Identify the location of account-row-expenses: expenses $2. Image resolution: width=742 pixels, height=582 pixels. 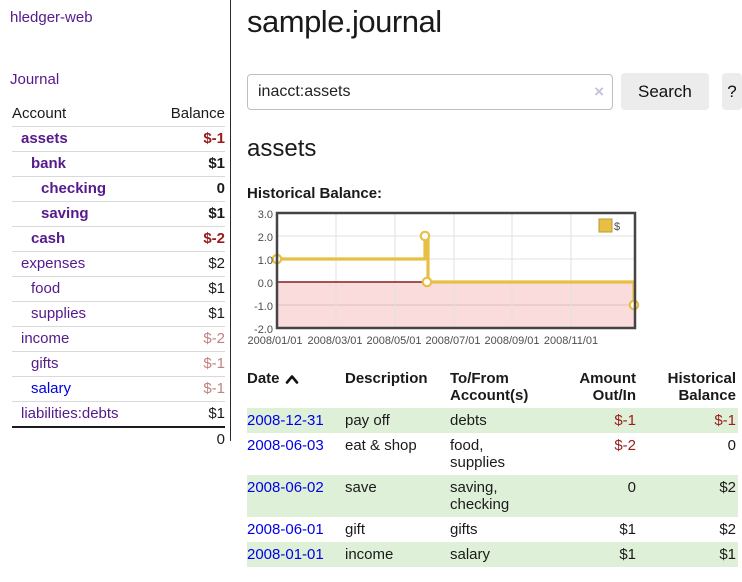
(118, 264).